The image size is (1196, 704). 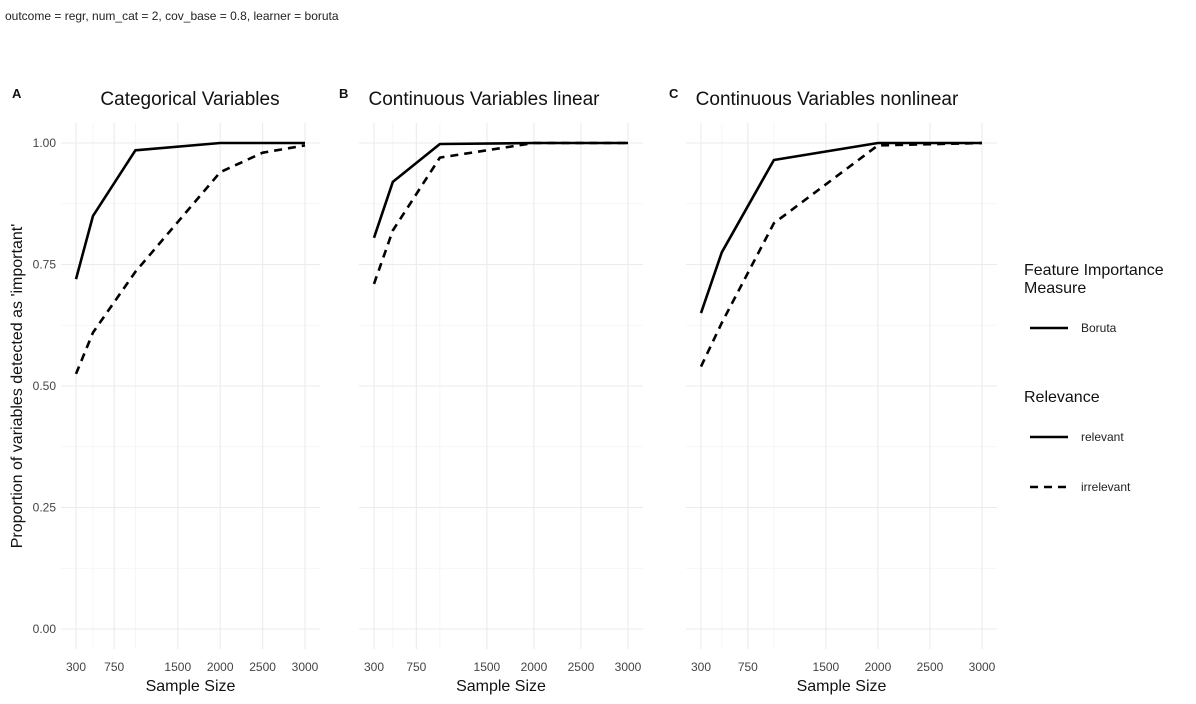 I want to click on y-tick-label: 0.25, so click(x=45, y=508).